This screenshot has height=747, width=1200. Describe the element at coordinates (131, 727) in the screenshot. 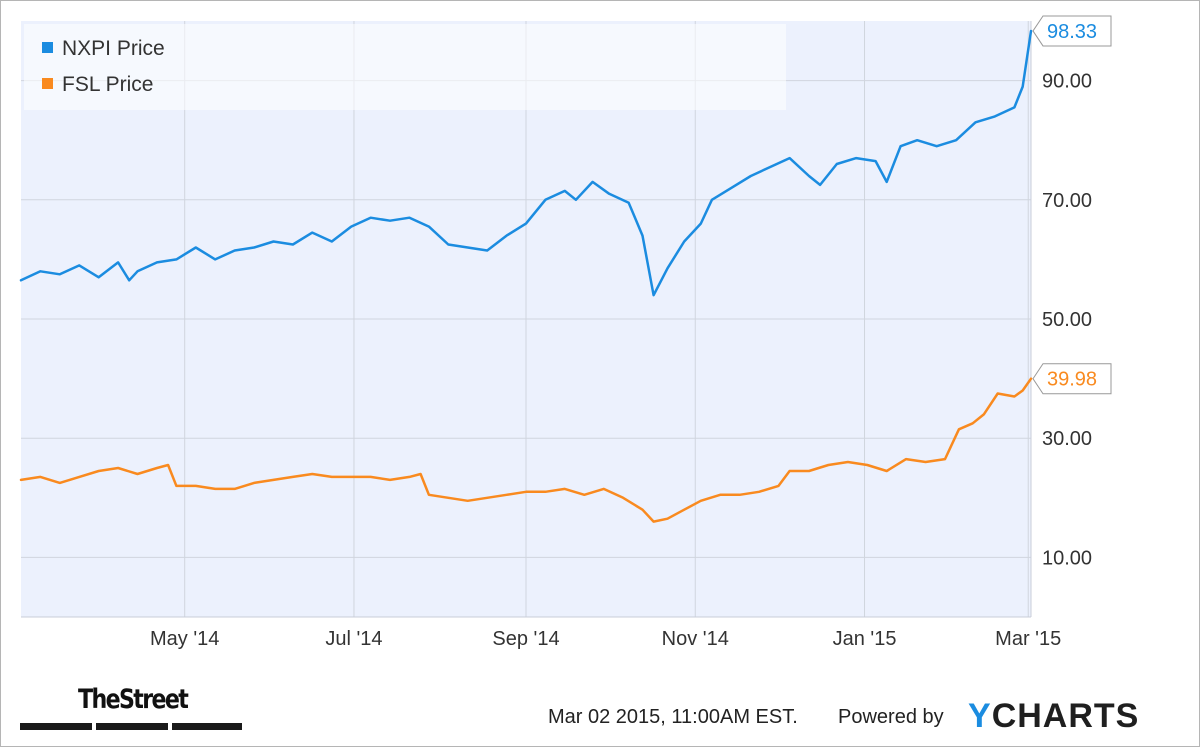

I see `thestreet-logo-bars` at that location.